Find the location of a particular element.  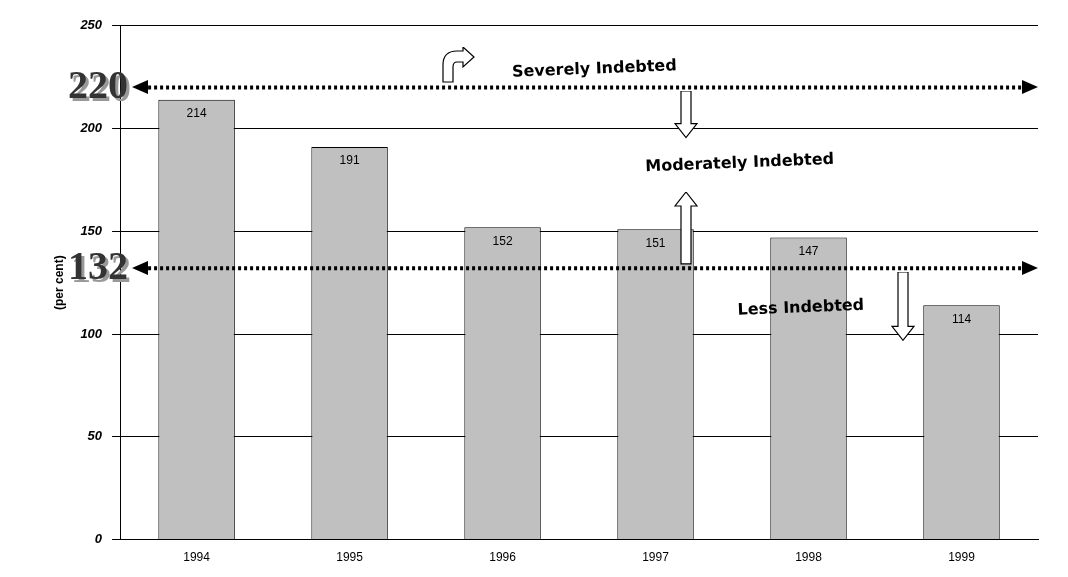

data-label: 152 is located at coordinates (502, 240).